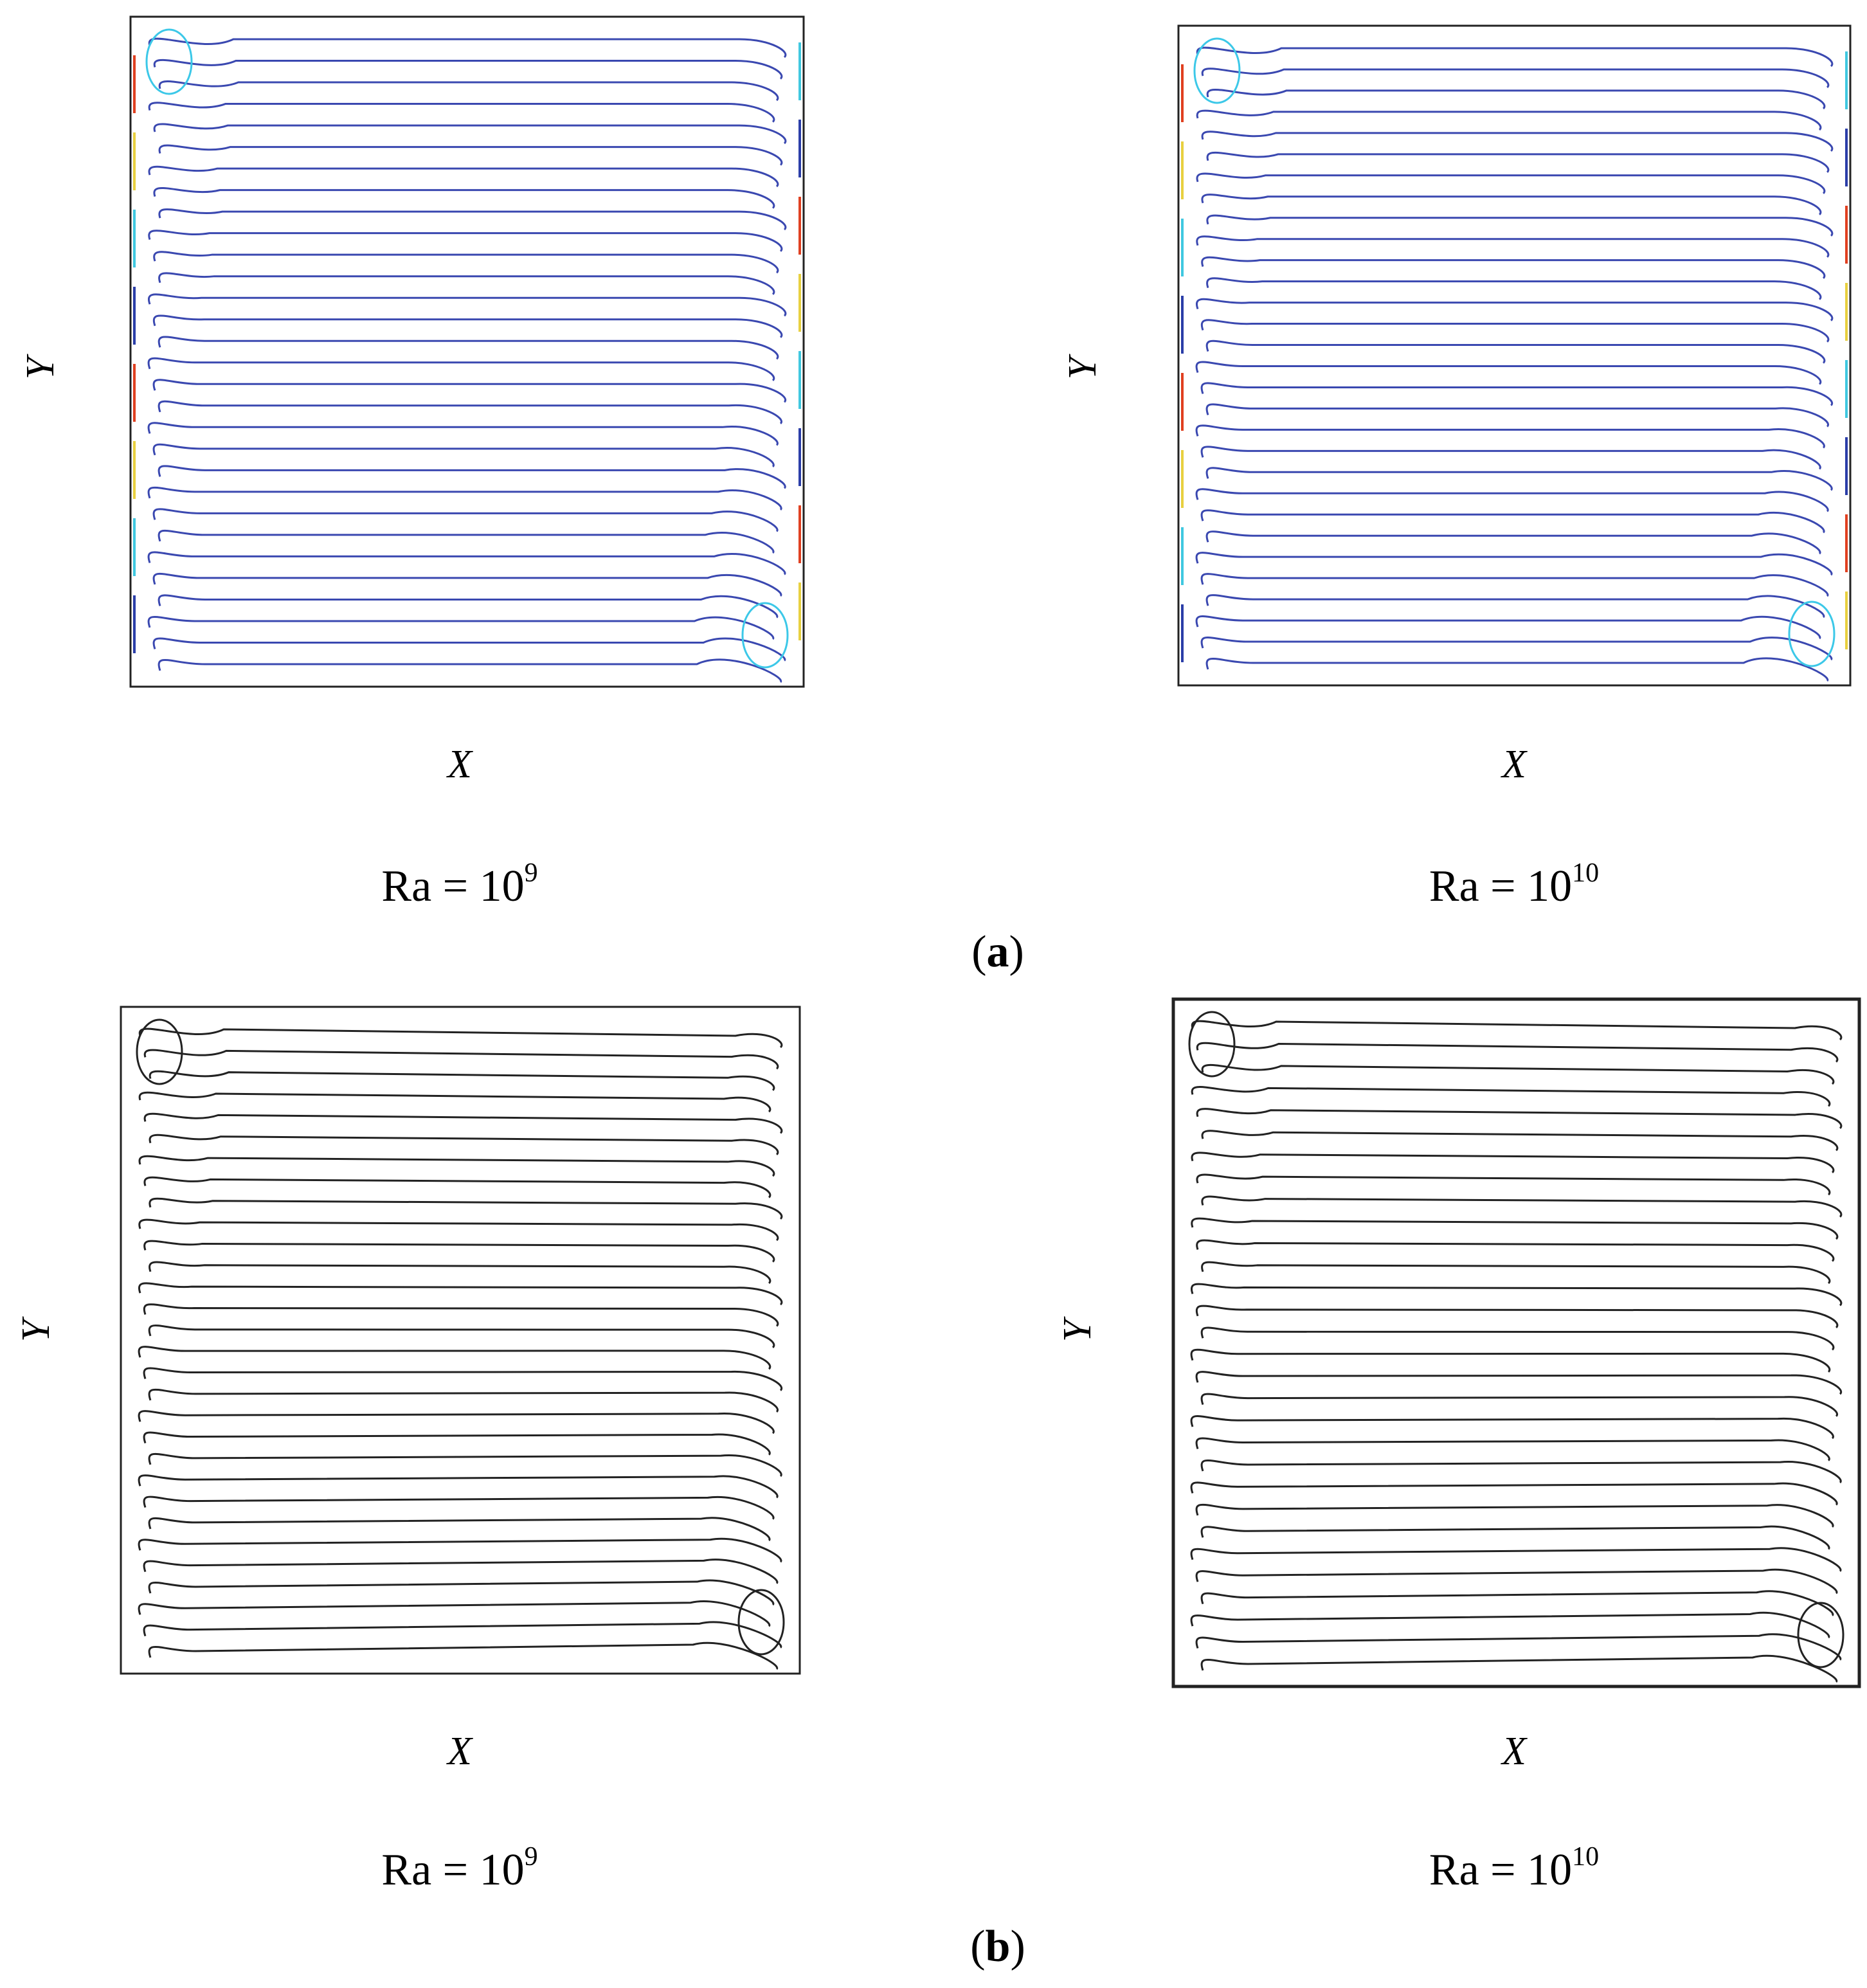 Image resolution: width=1867 pixels, height=1988 pixels. I want to click on part-label: (a), so click(997, 952).